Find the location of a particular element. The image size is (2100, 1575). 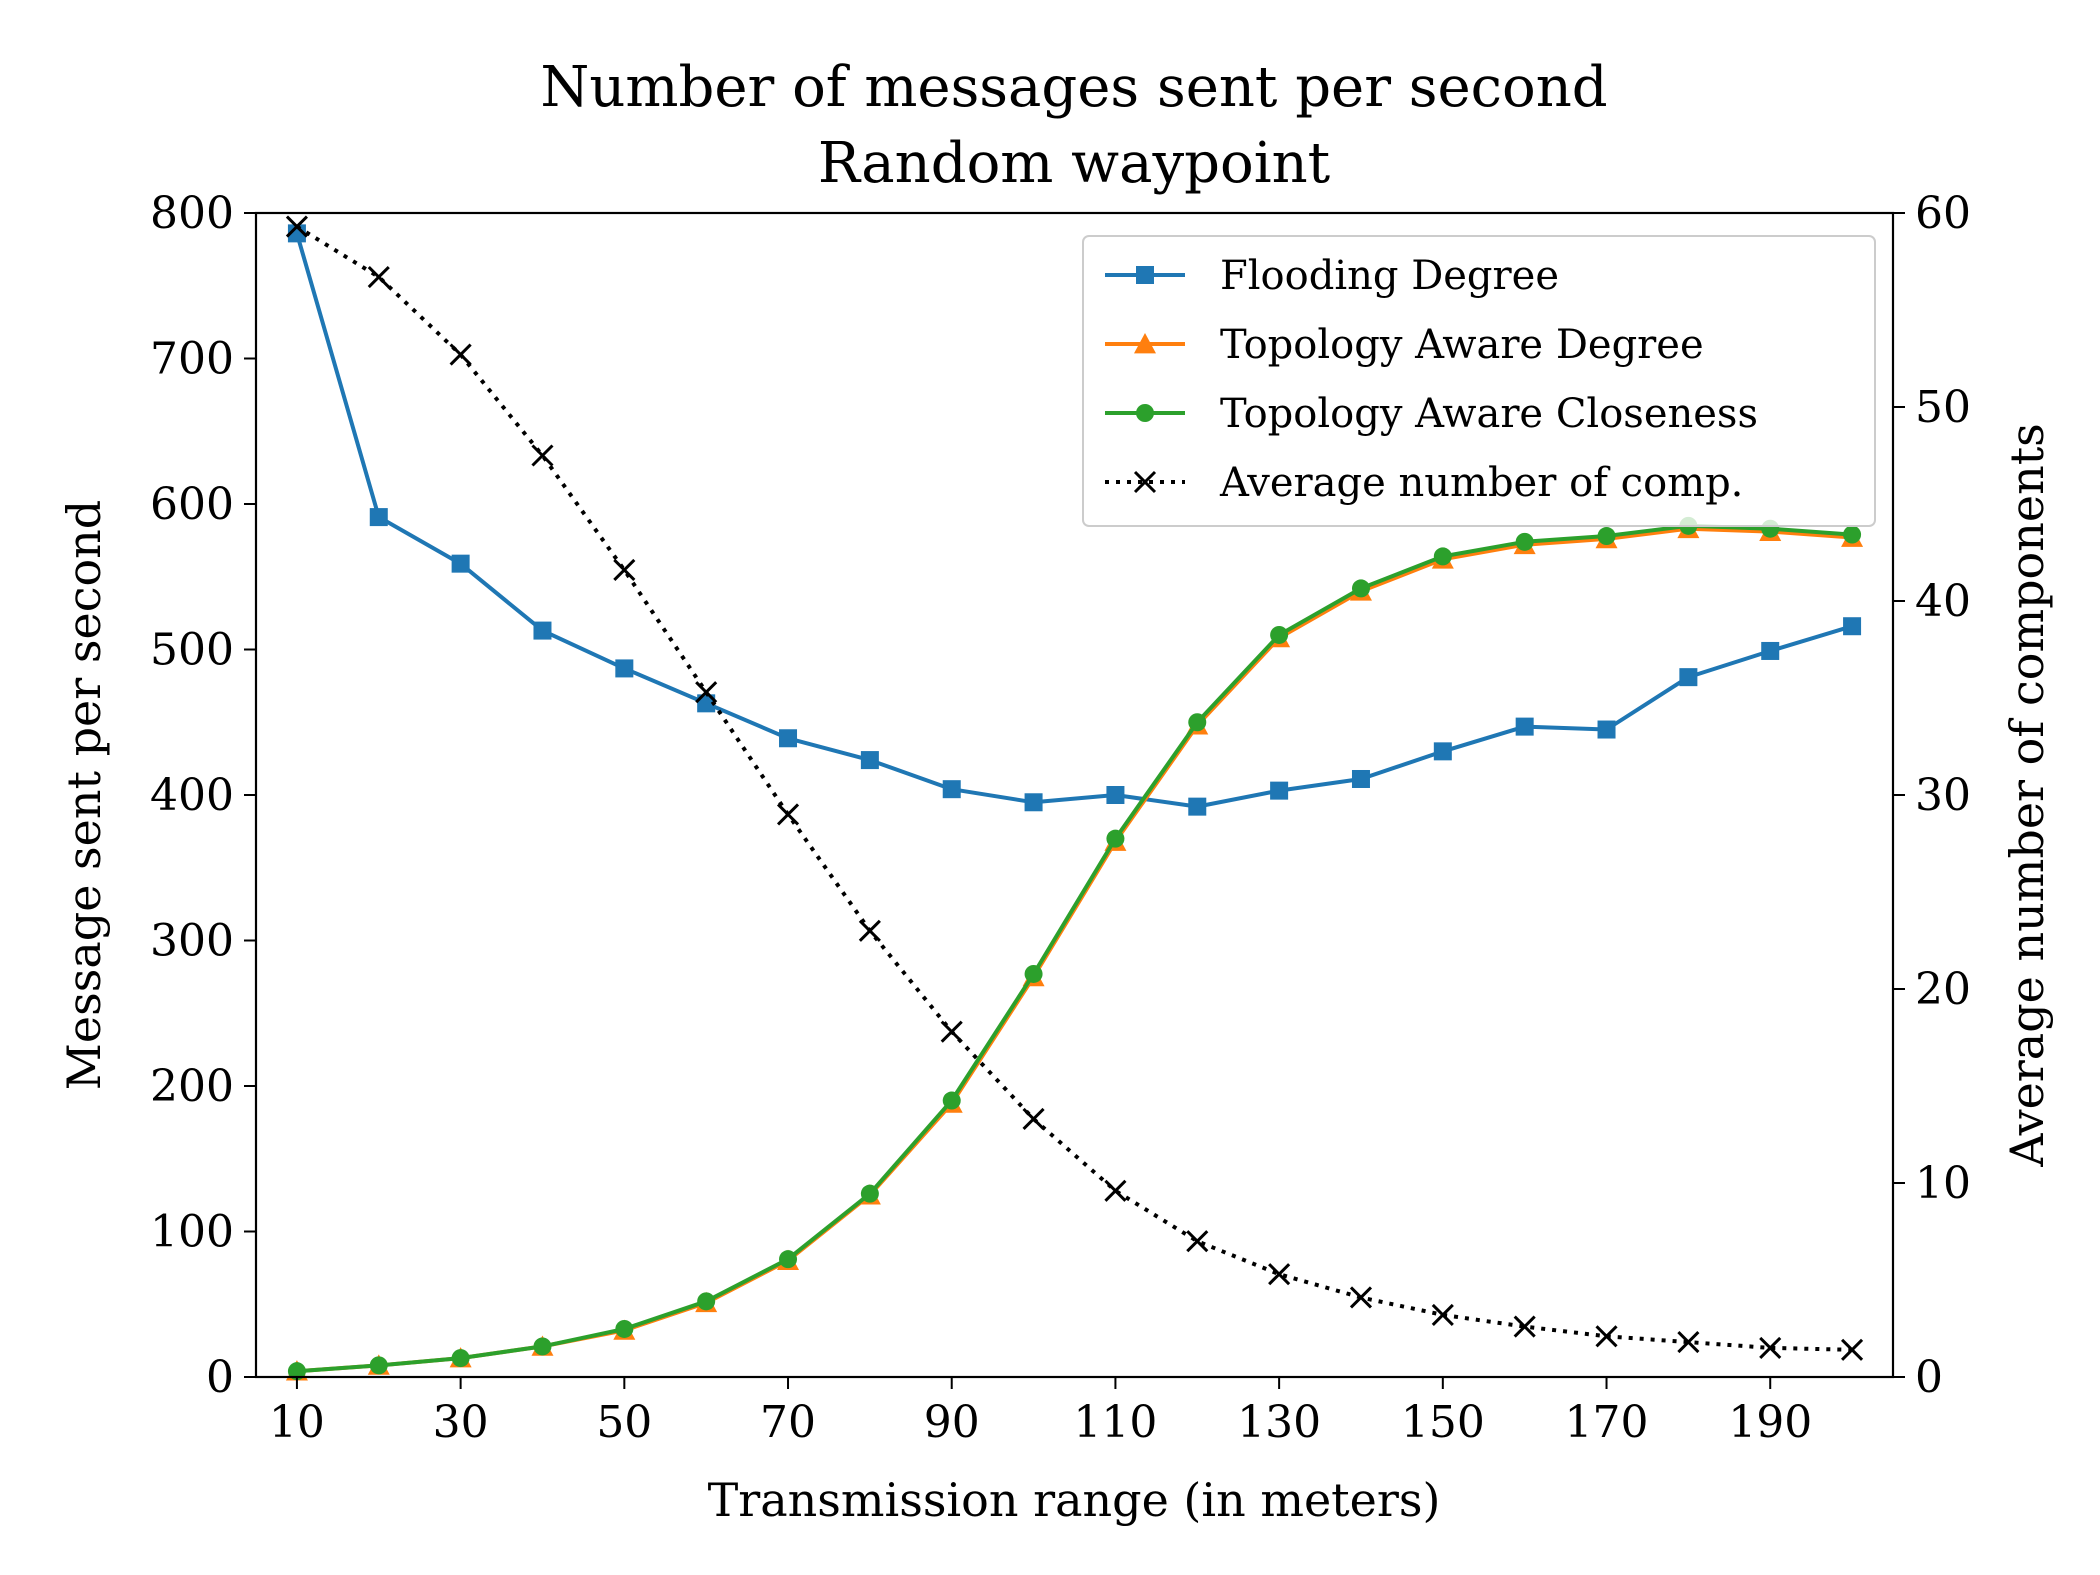

y2-tick-label: 10 is located at coordinates (1943, 1183).